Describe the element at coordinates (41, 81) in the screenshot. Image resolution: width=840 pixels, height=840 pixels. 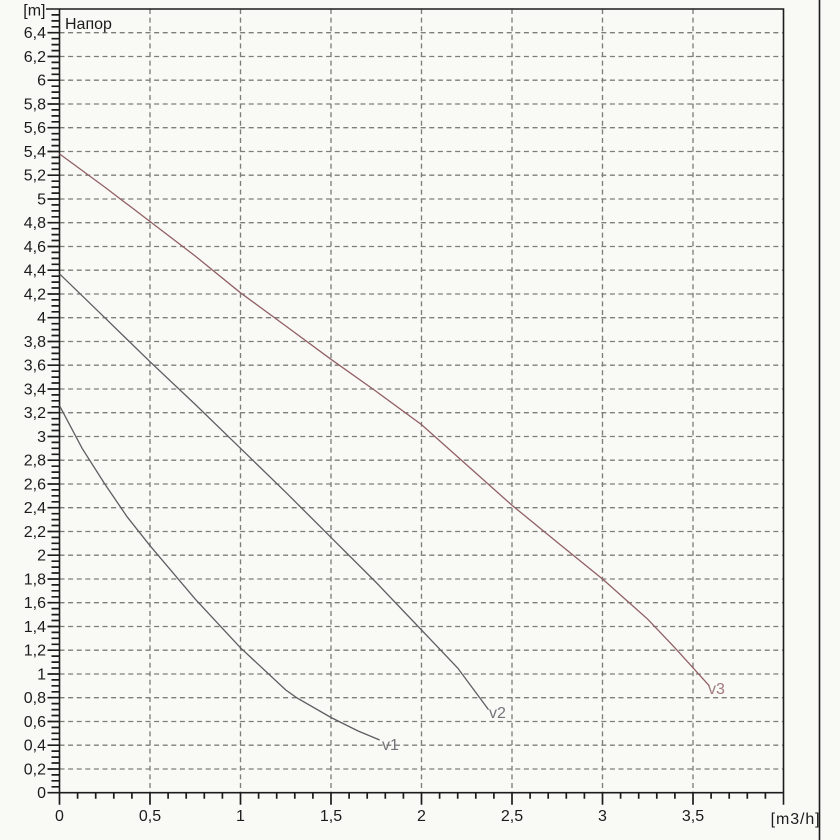
I see `svg-text: 6` at that location.